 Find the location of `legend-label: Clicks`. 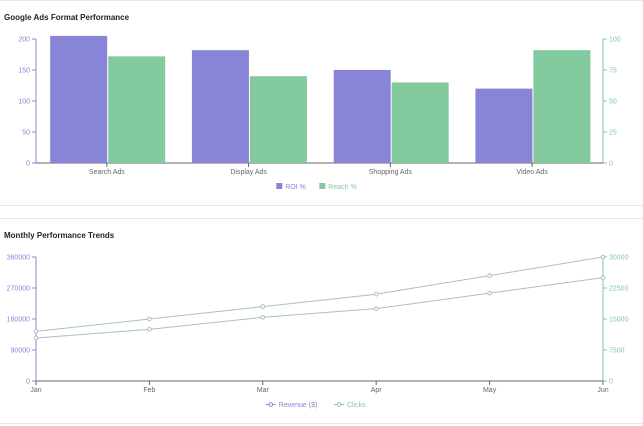

legend-label: Clicks is located at coordinates (356, 405).